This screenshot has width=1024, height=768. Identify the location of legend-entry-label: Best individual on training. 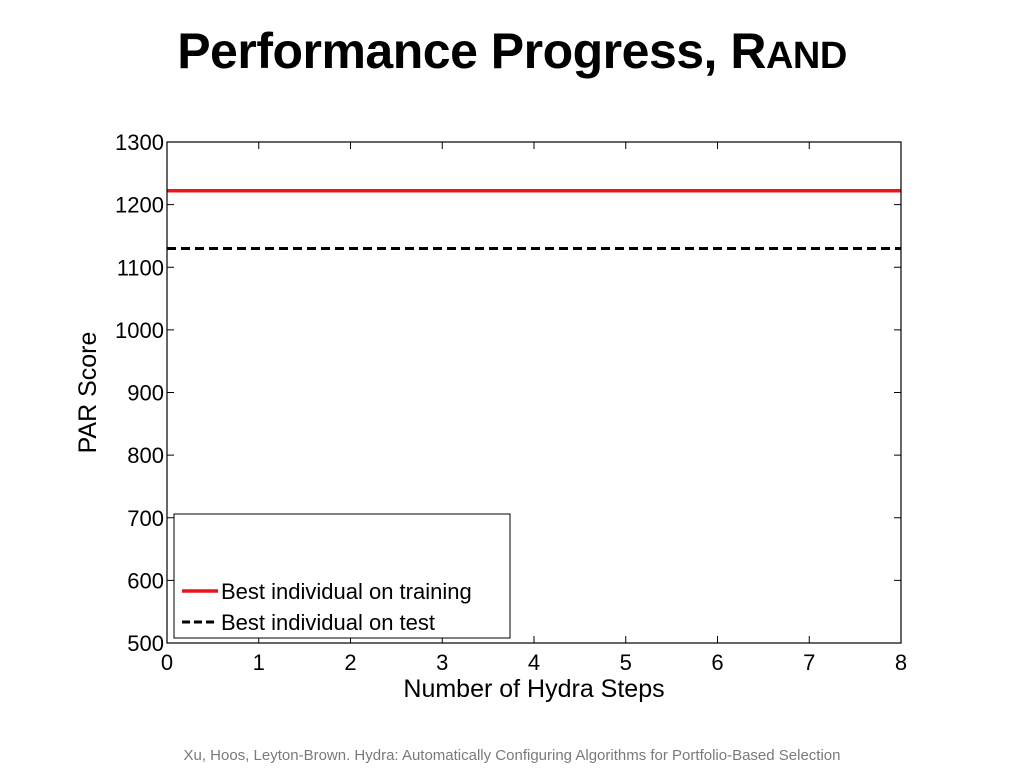
(346, 591).